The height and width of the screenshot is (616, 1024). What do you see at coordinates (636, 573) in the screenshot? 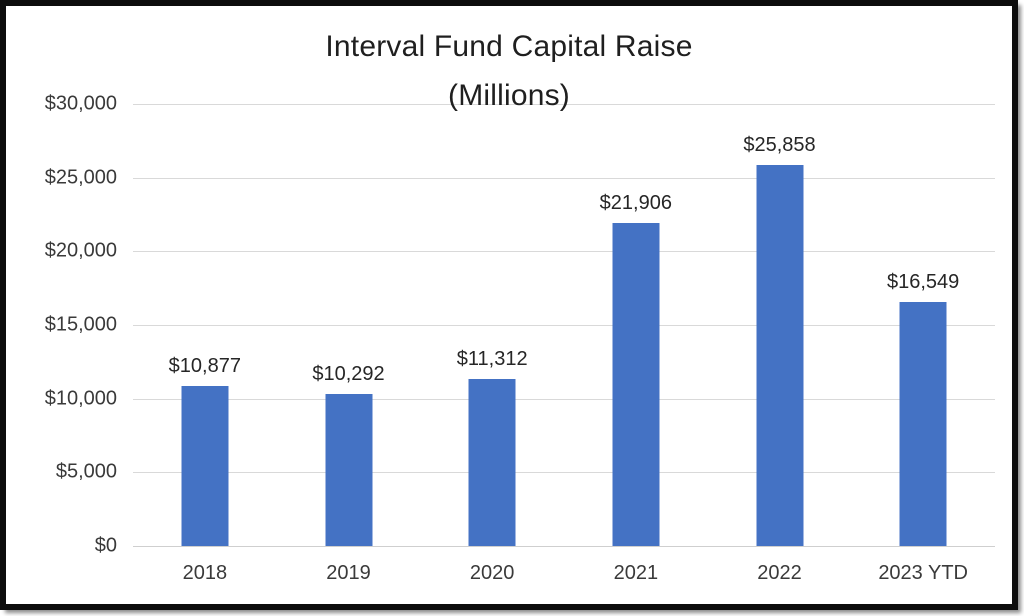
I see `x-axis-category-label: 2021` at bounding box center [636, 573].